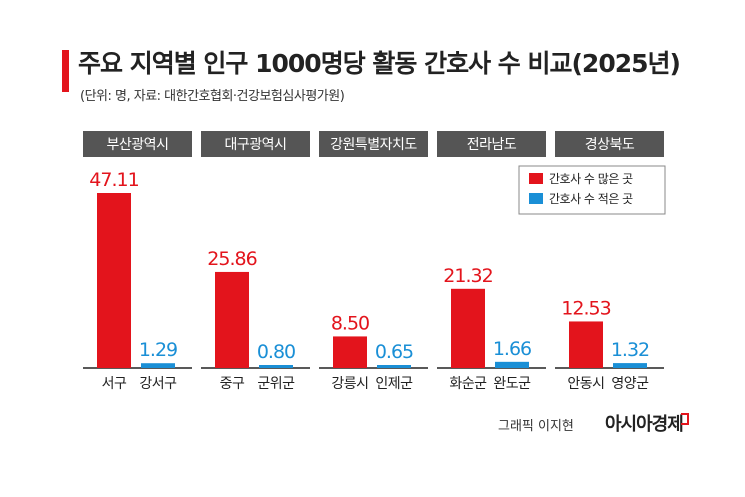 The height and width of the screenshot is (497, 745). Describe the element at coordinates (349, 384) in the screenshot. I see `bar-category-label: 강릉시` at that location.